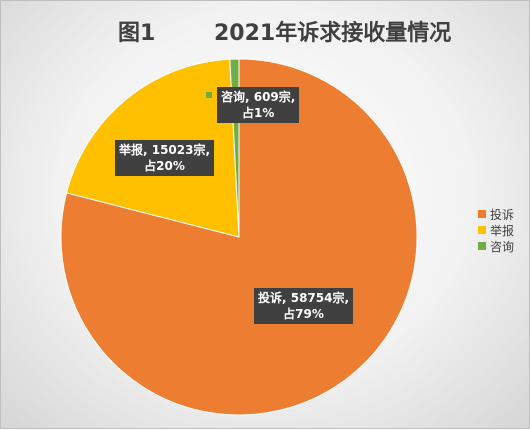 Image resolution: width=530 pixels, height=430 pixels. What do you see at coordinates (258, 113) in the screenshot?
I see `data-label-consult-line2: 占1%` at bounding box center [258, 113].